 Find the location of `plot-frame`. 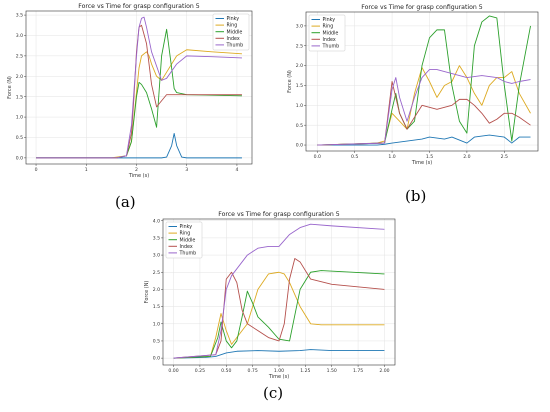

plot-frame is located at coordinates (422, 81).